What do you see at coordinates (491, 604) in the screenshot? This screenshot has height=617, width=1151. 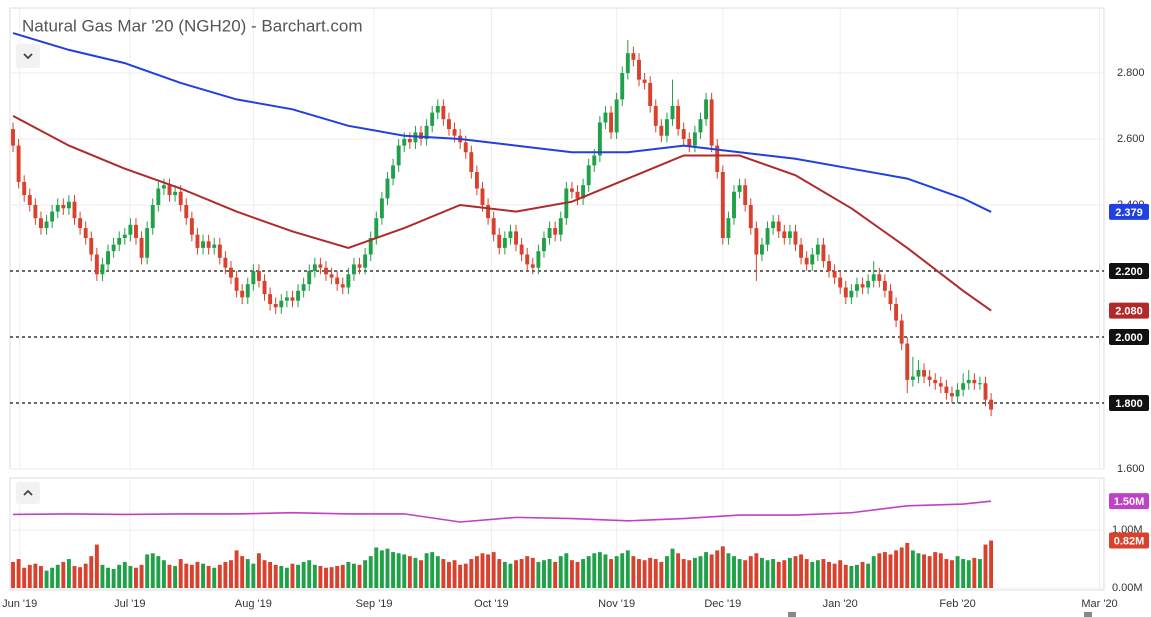 I see `x-tick-label: Oct '19` at bounding box center [491, 604].